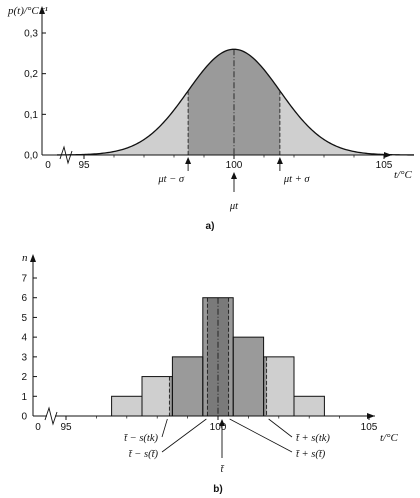  I want to click on x-tick-label-b: 0, so click(38, 427).